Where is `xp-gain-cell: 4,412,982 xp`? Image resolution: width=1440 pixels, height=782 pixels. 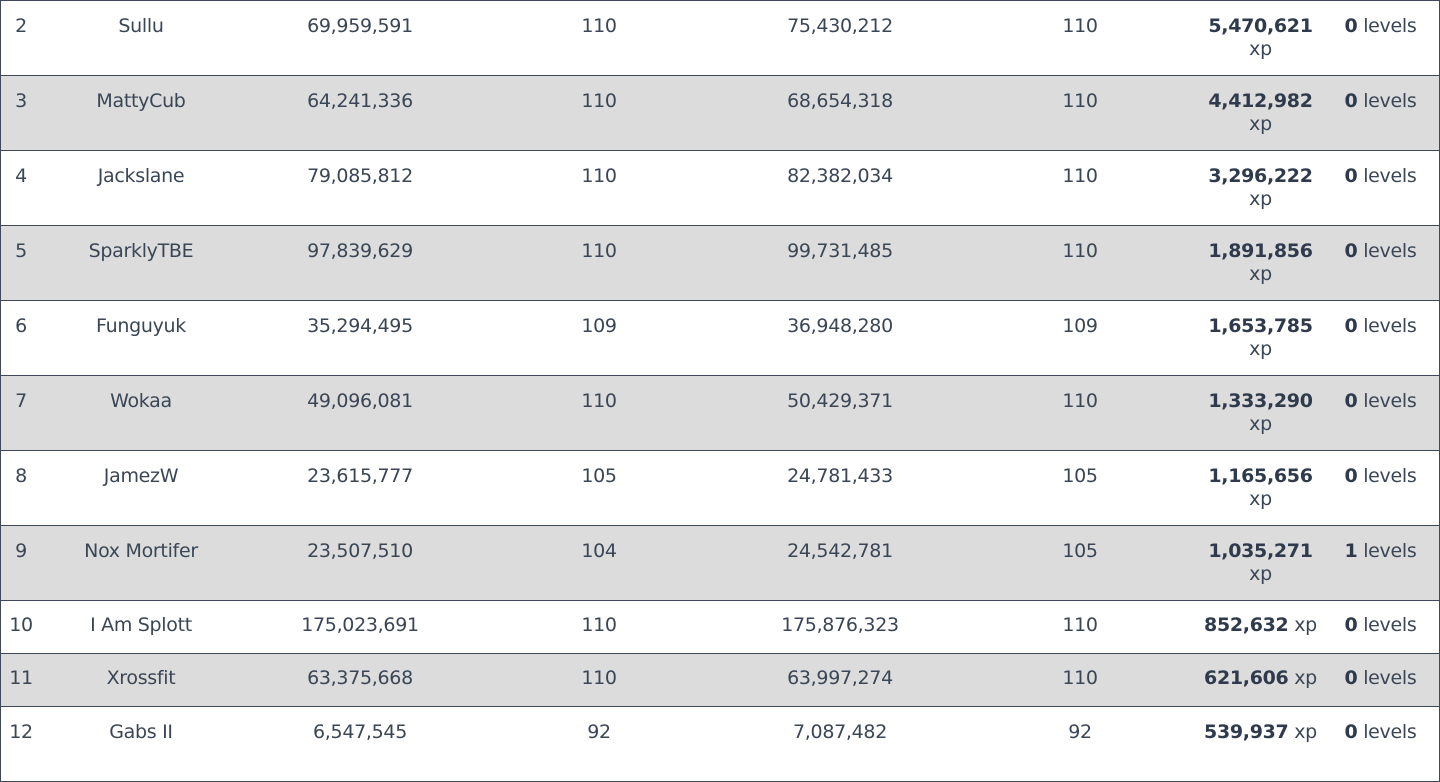 xp-gain-cell: 4,412,982 xp is located at coordinates (1260, 113).